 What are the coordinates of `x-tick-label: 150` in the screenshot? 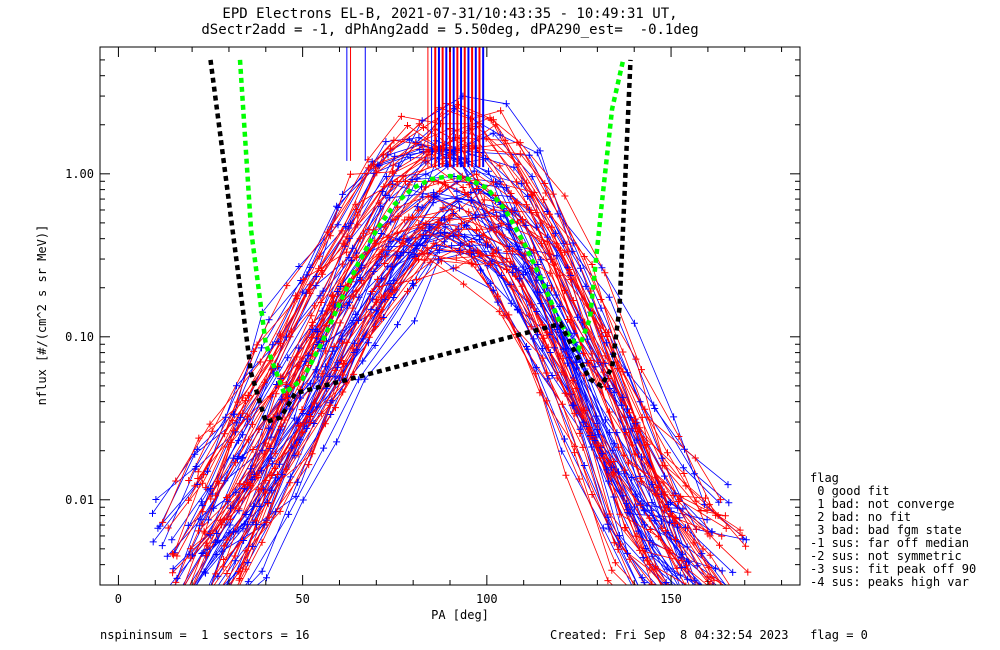 It's located at (671, 599).